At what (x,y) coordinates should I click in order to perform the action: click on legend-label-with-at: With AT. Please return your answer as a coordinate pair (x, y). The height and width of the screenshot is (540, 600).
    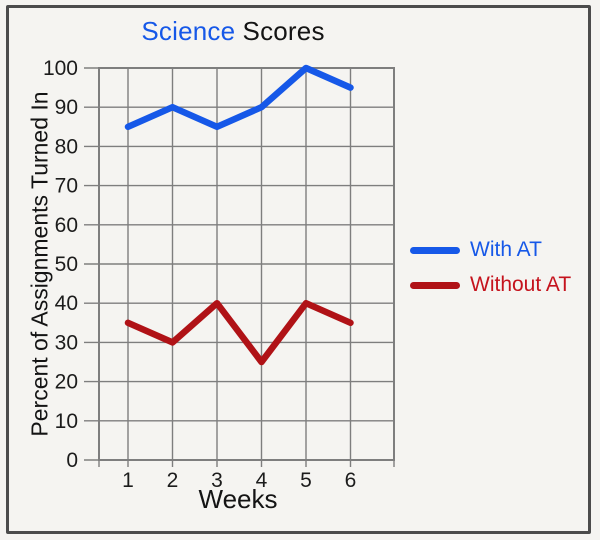
    Looking at the image, I should click on (506, 249).